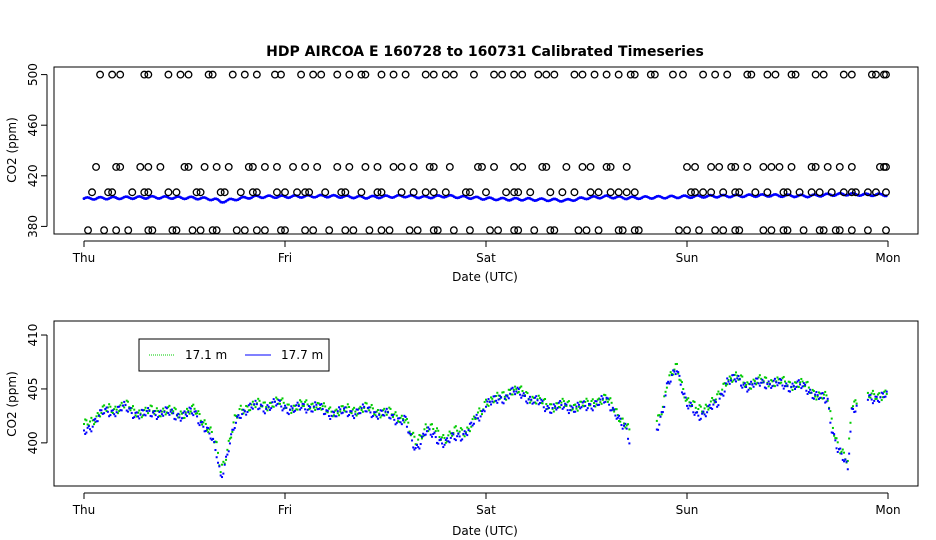  Describe the element at coordinates (84, 258) in the screenshot. I see `top-x-tick-label: Thu` at that location.